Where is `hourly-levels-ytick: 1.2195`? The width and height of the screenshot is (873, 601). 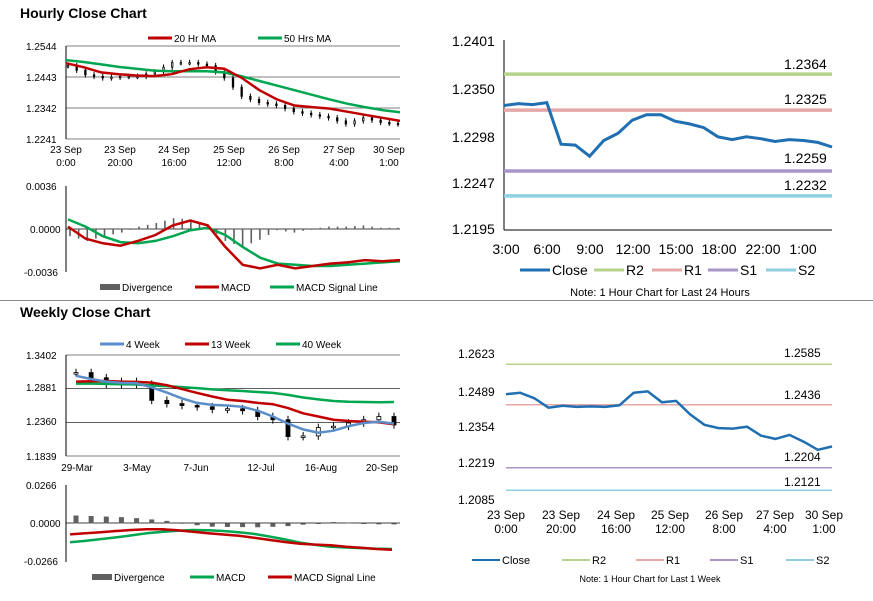 hourly-levels-ytick: 1.2195 is located at coordinates (473, 229).